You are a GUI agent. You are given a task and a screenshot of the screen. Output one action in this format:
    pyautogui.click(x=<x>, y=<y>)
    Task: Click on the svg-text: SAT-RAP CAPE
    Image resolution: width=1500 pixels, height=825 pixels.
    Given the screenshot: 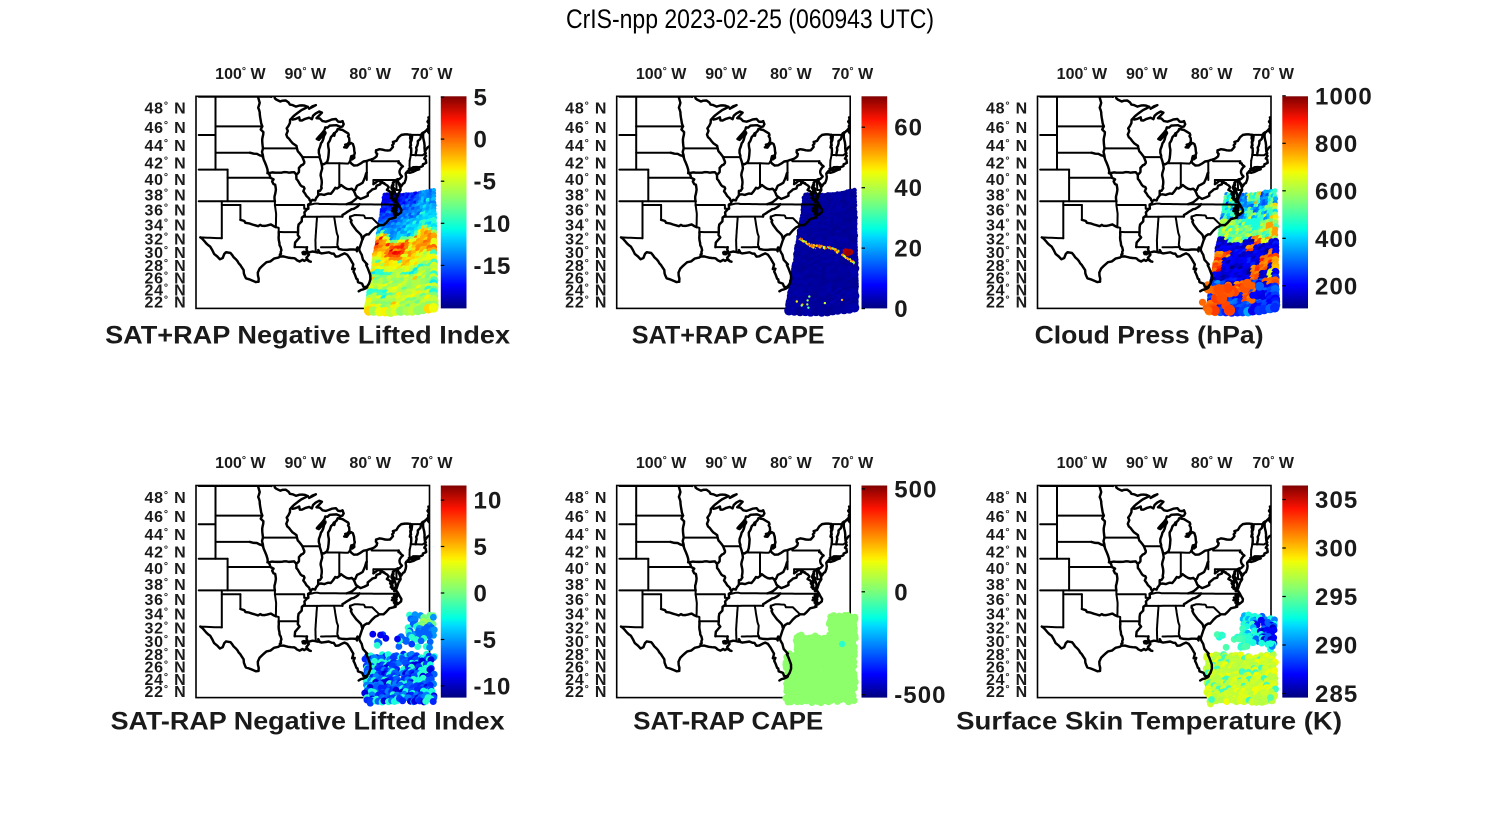 What is the action you would take?
    pyautogui.click(x=728, y=722)
    